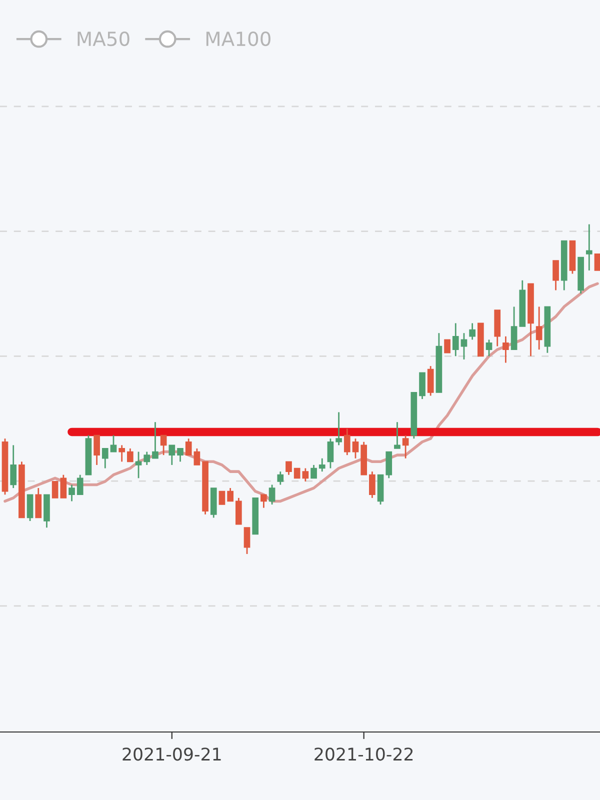  What do you see at coordinates (363, 754) in the screenshot?
I see `x-tick-label: 2021-10-22` at bounding box center [363, 754].